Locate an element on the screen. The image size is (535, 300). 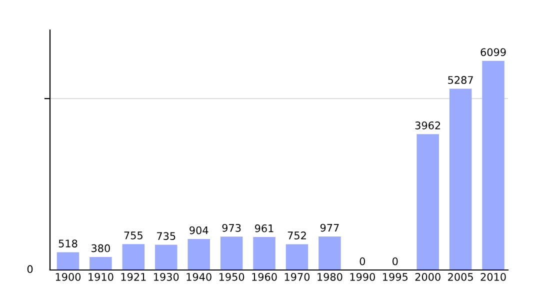
data-label: 752 is located at coordinates (297, 236).